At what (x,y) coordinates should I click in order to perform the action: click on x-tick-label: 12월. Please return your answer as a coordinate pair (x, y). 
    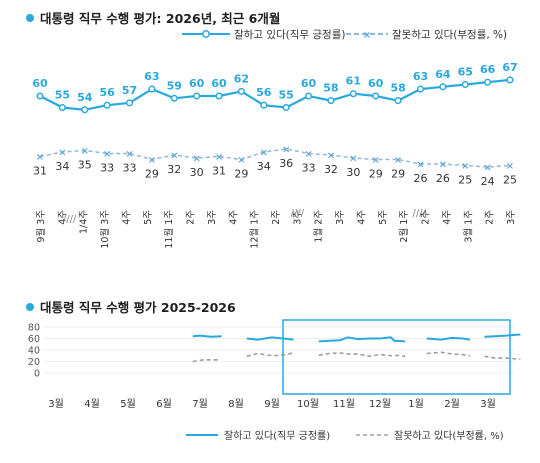
    Looking at the image, I should click on (380, 404).